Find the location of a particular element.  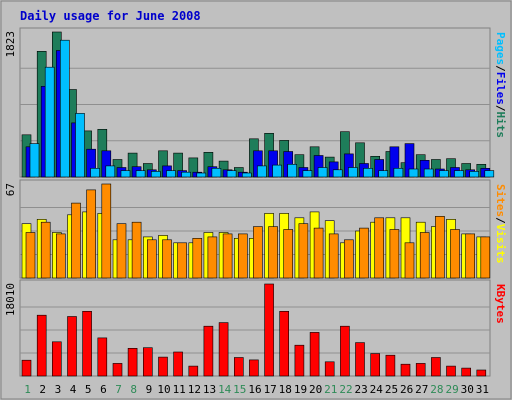

legend-pages: Pages is located at coordinates (500, 48).